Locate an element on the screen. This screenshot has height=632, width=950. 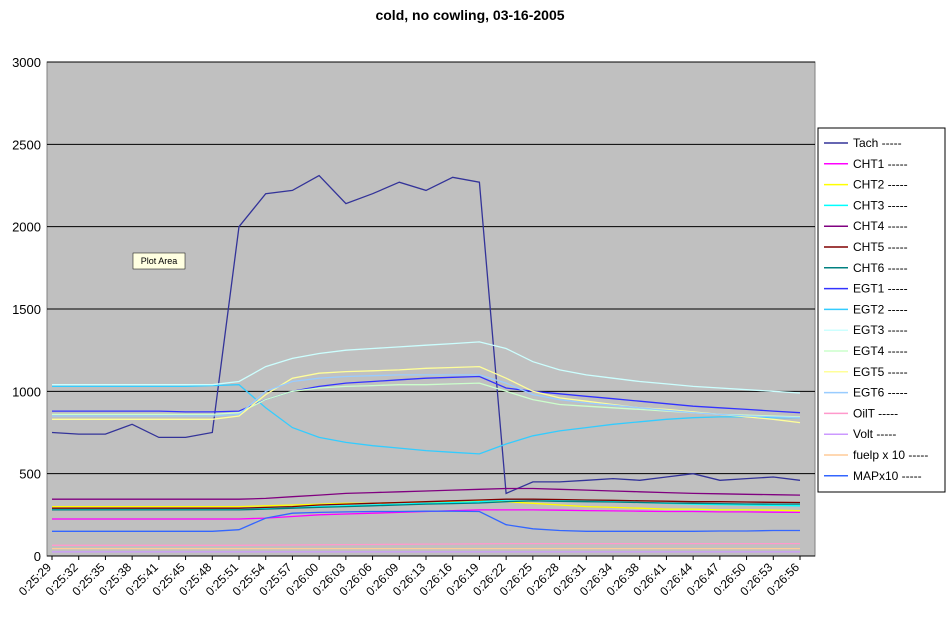
legend-label: CHT1 ----- is located at coordinates (880, 164).